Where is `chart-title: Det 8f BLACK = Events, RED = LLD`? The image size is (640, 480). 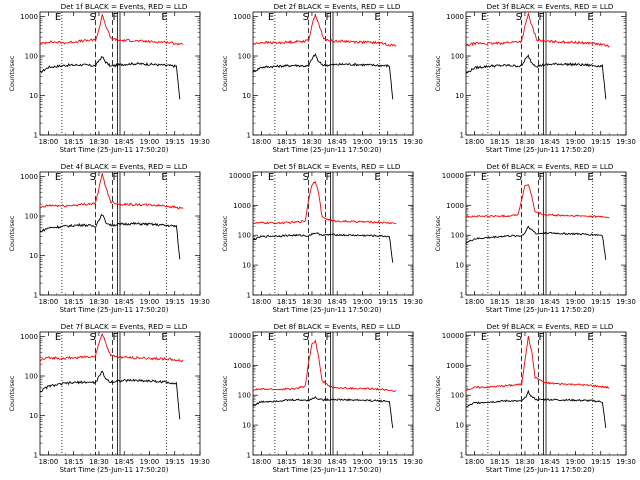
chart-title: Det 8f BLACK = Events, RED = LLD is located at coordinates (337, 326).